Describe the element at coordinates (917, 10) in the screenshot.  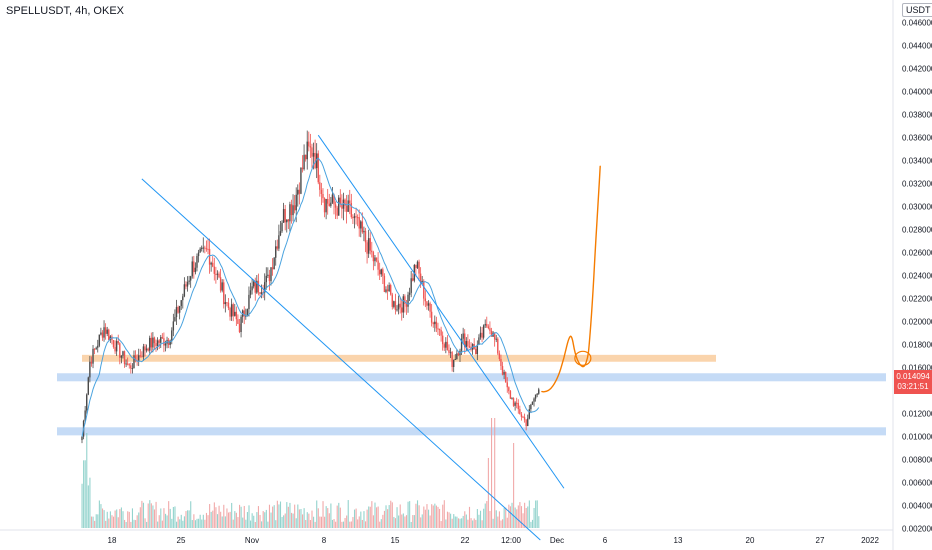
I see `currency-badge: USDT` at that location.